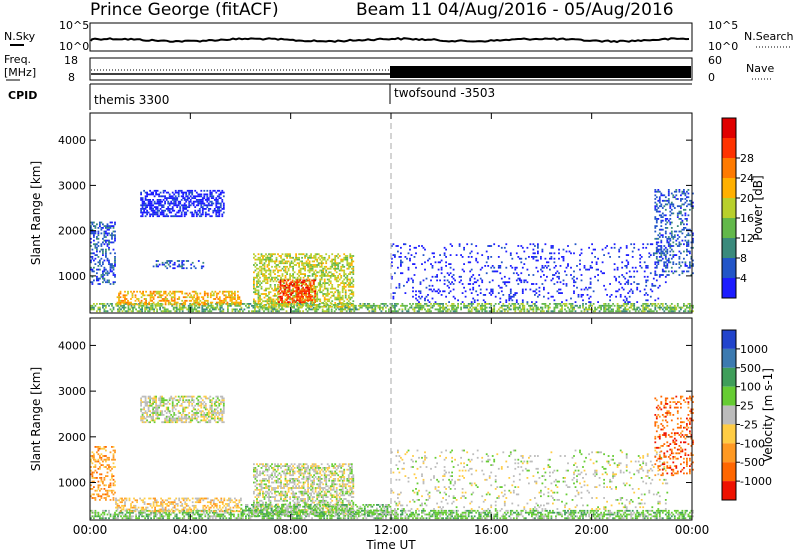 The height and width of the screenshot is (558, 800). Describe the element at coordinates (390, 40) in the screenshot. I see `nsky-trace` at that location.